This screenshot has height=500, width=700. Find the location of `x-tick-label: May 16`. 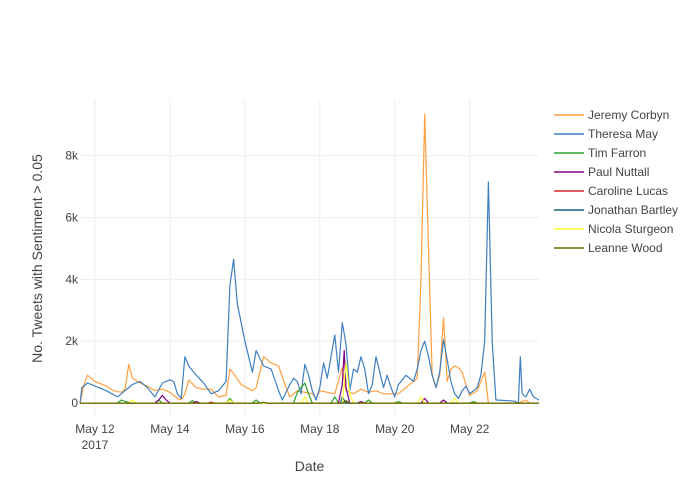

x-tick-label: May 16 is located at coordinates (245, 429).